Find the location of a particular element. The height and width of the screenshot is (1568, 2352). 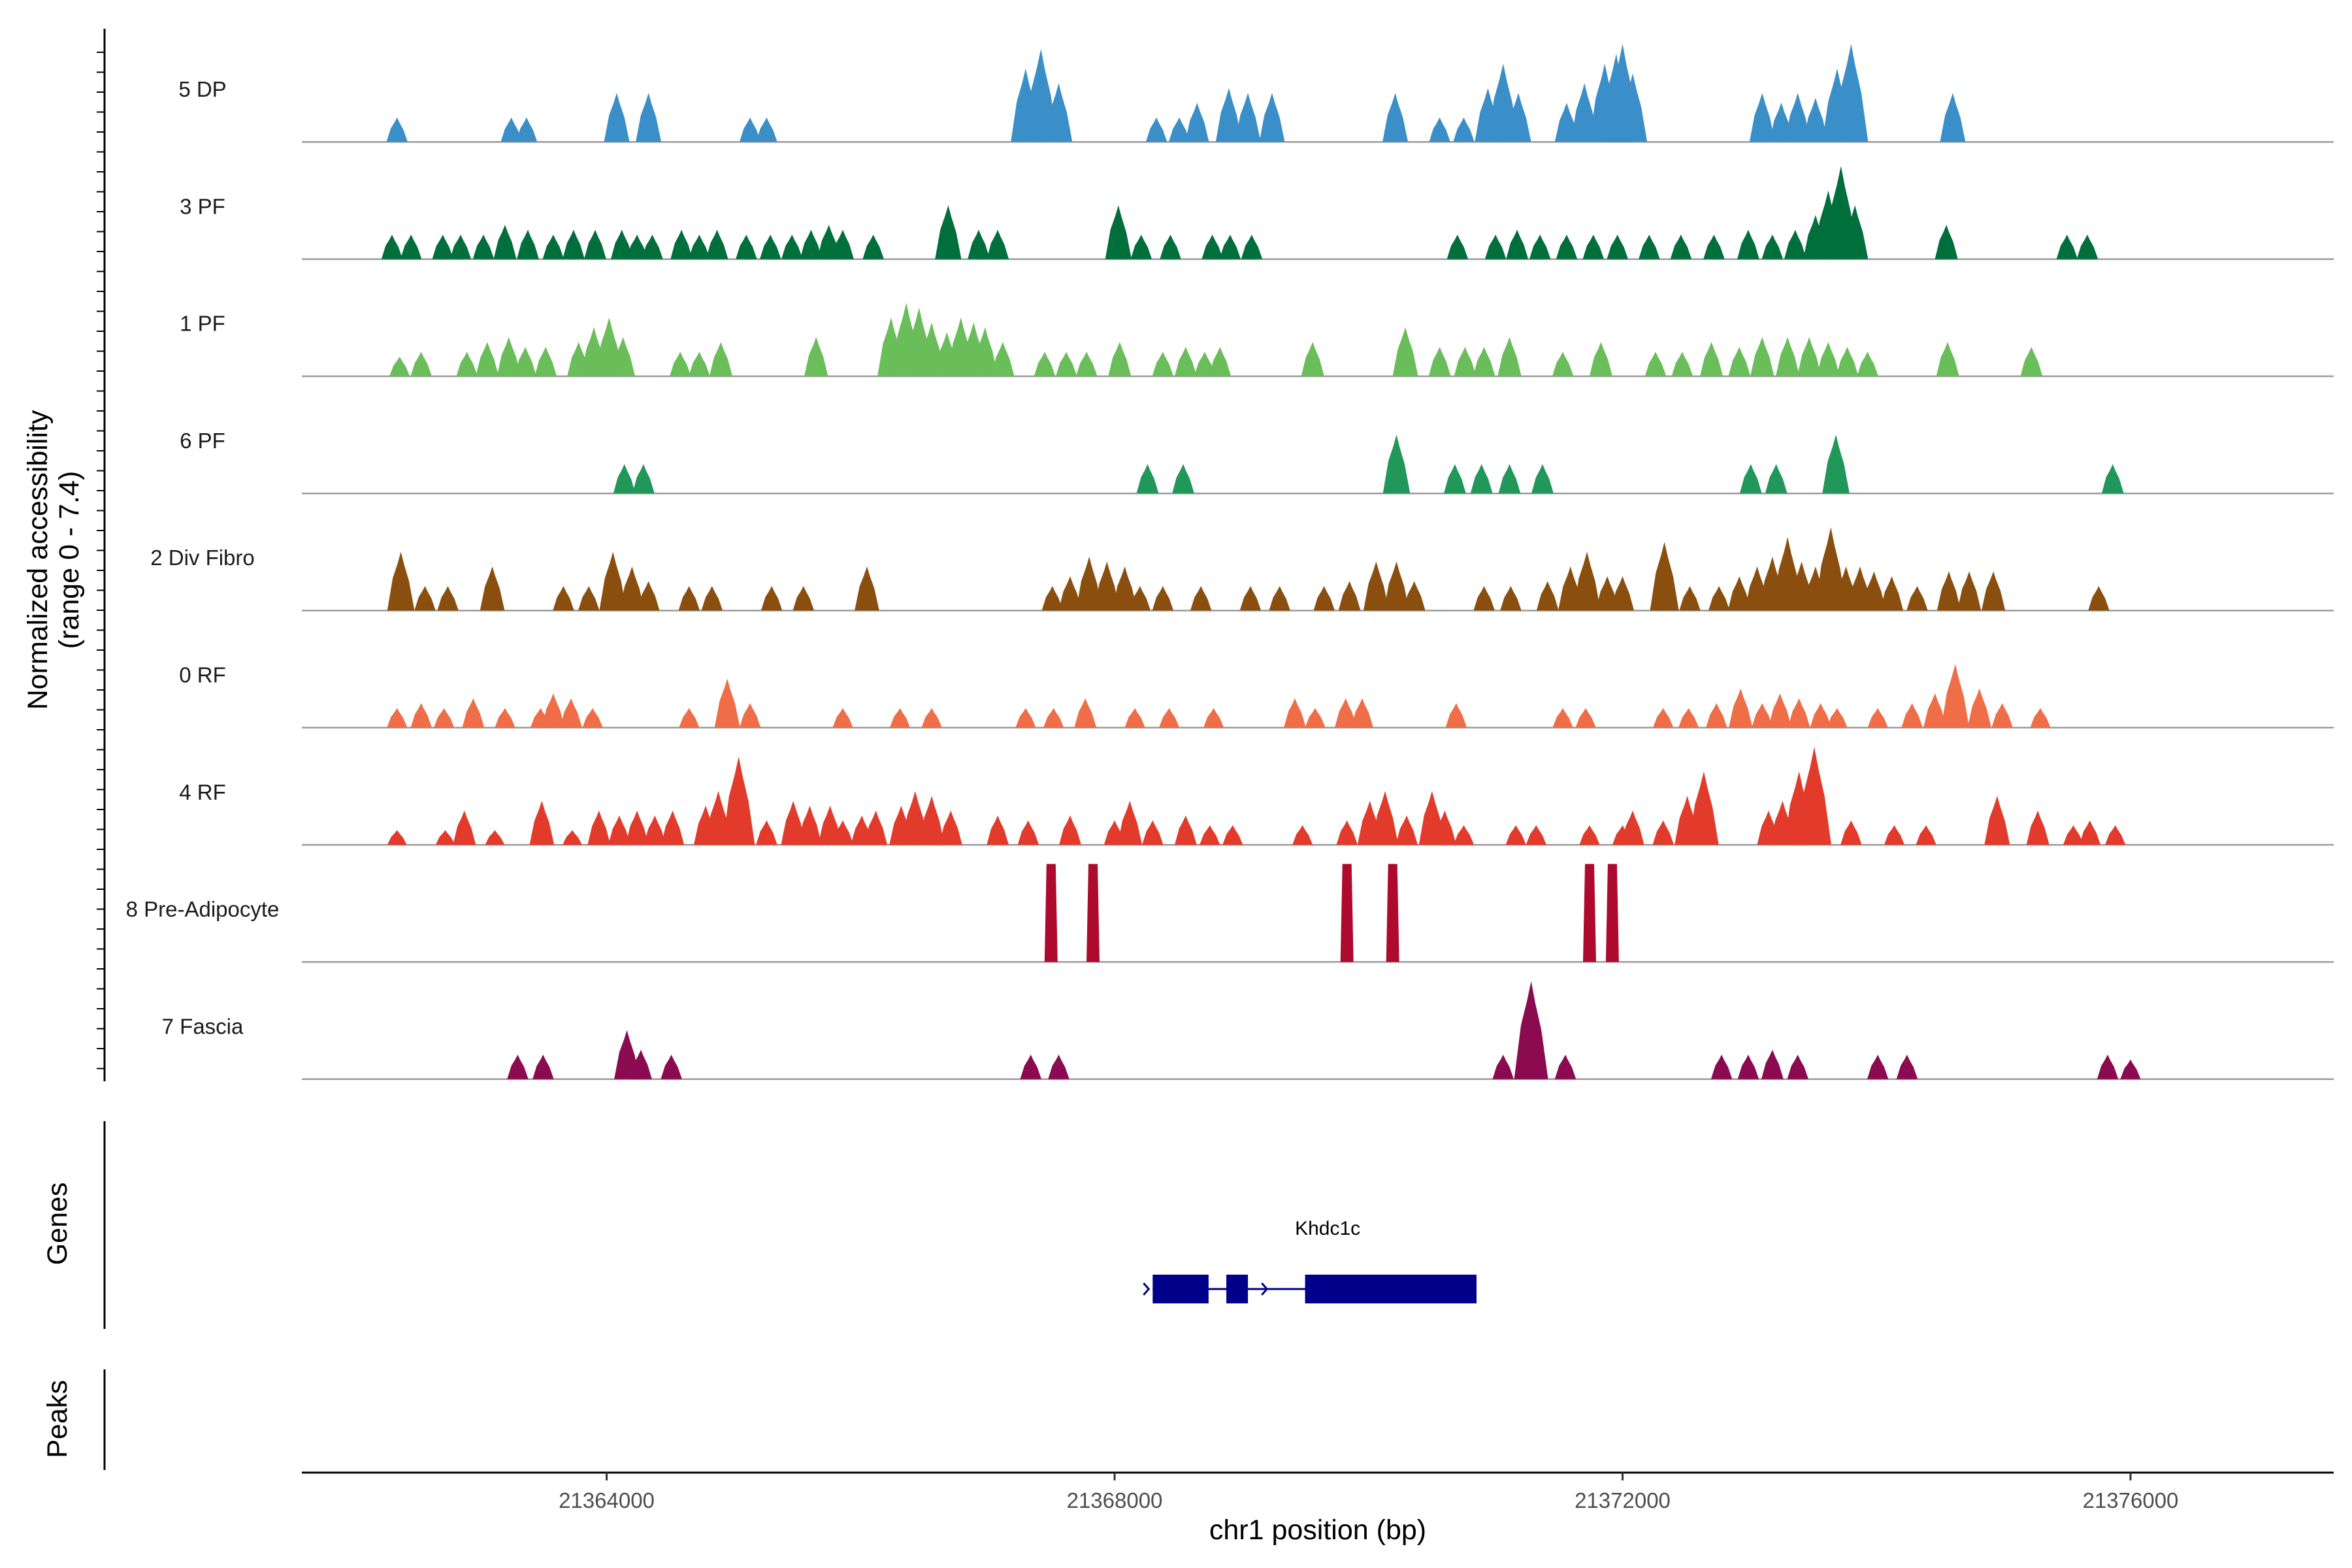

strand-arrow-icon is located at coordinates (1265, 1289).